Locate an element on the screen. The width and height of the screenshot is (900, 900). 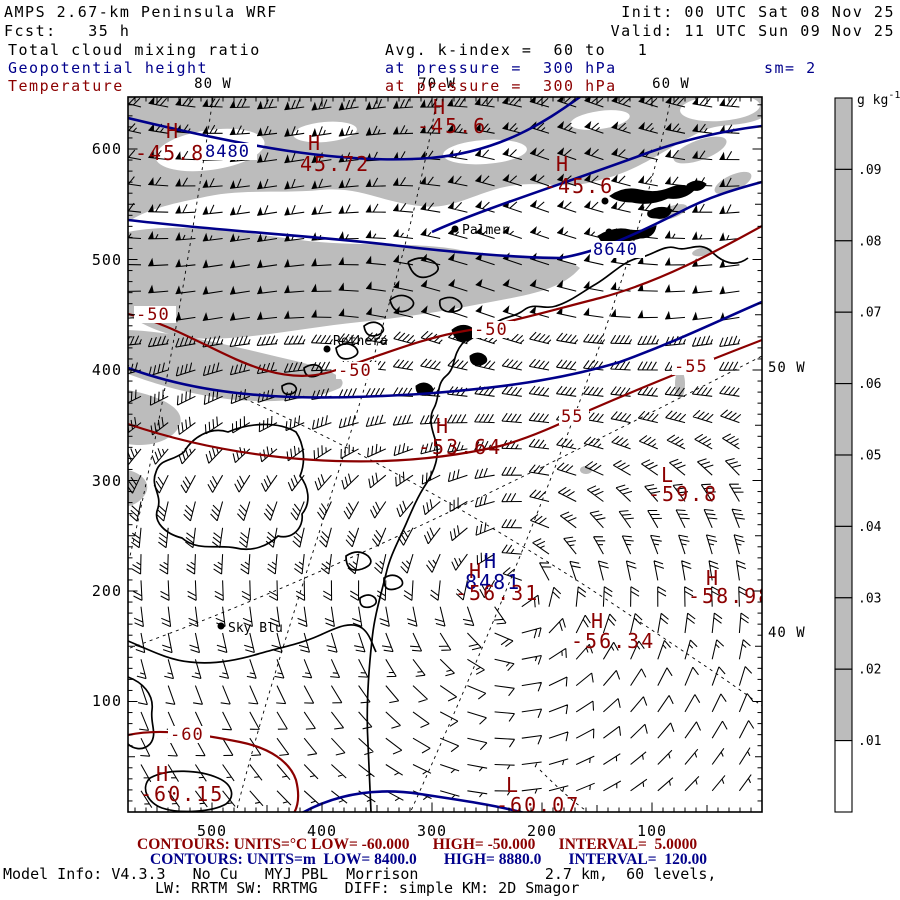
field2-label: Geopotential height is located at coordinates (108, 68).